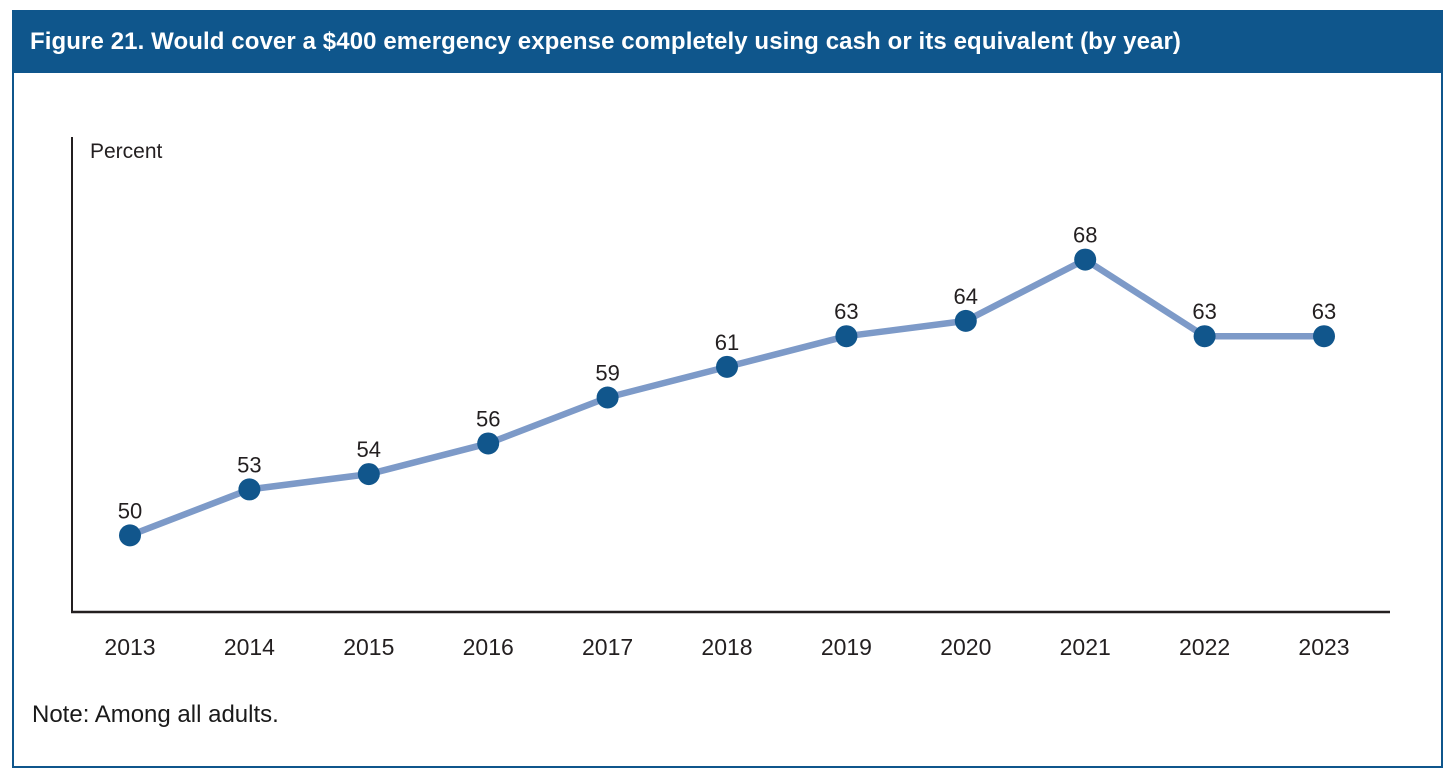  I want to click on x-tick-label-2023: 2023, so click(1323, 647).